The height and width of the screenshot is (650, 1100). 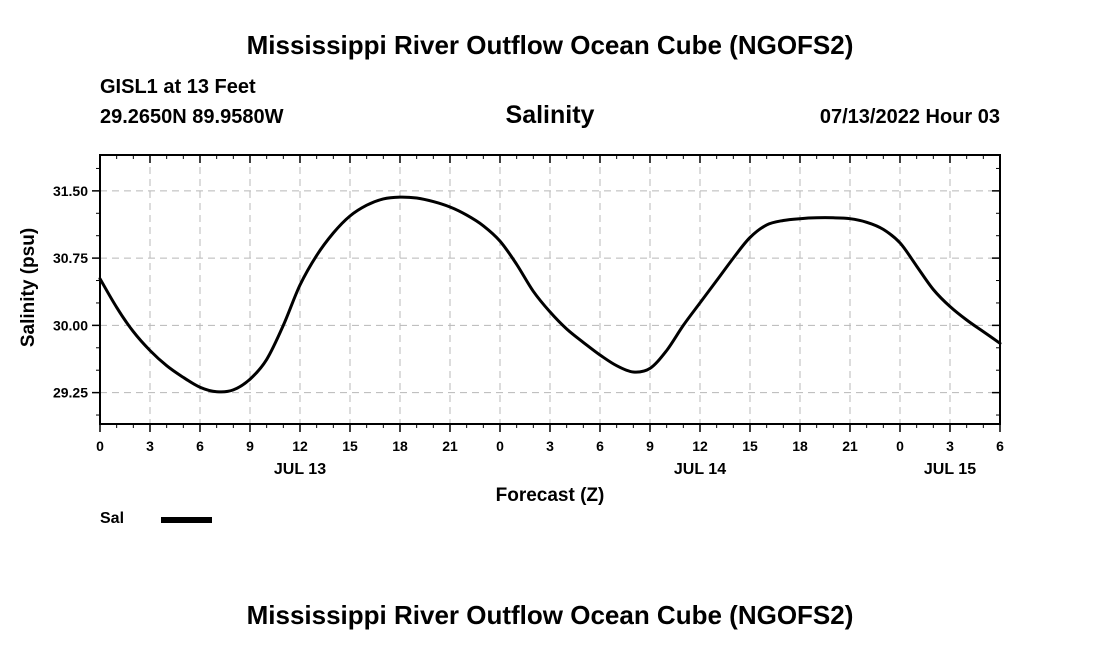 What do you see at coordinates (112, 518) in the screenshot?
I see `legend-label: Sal` at bounding box center [112, 518].